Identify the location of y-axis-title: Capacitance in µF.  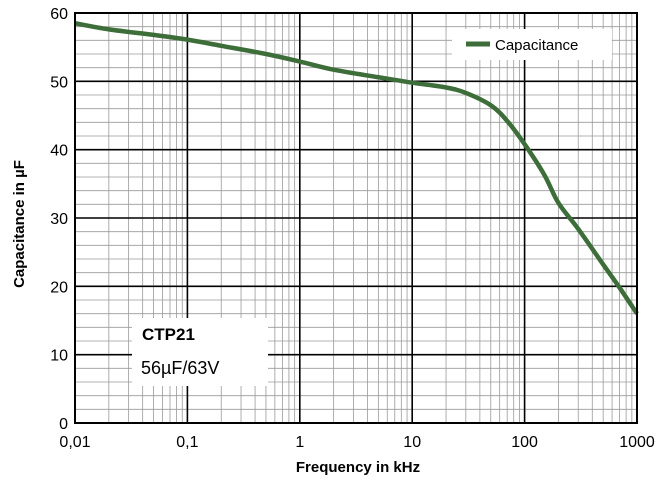
(19, 224).